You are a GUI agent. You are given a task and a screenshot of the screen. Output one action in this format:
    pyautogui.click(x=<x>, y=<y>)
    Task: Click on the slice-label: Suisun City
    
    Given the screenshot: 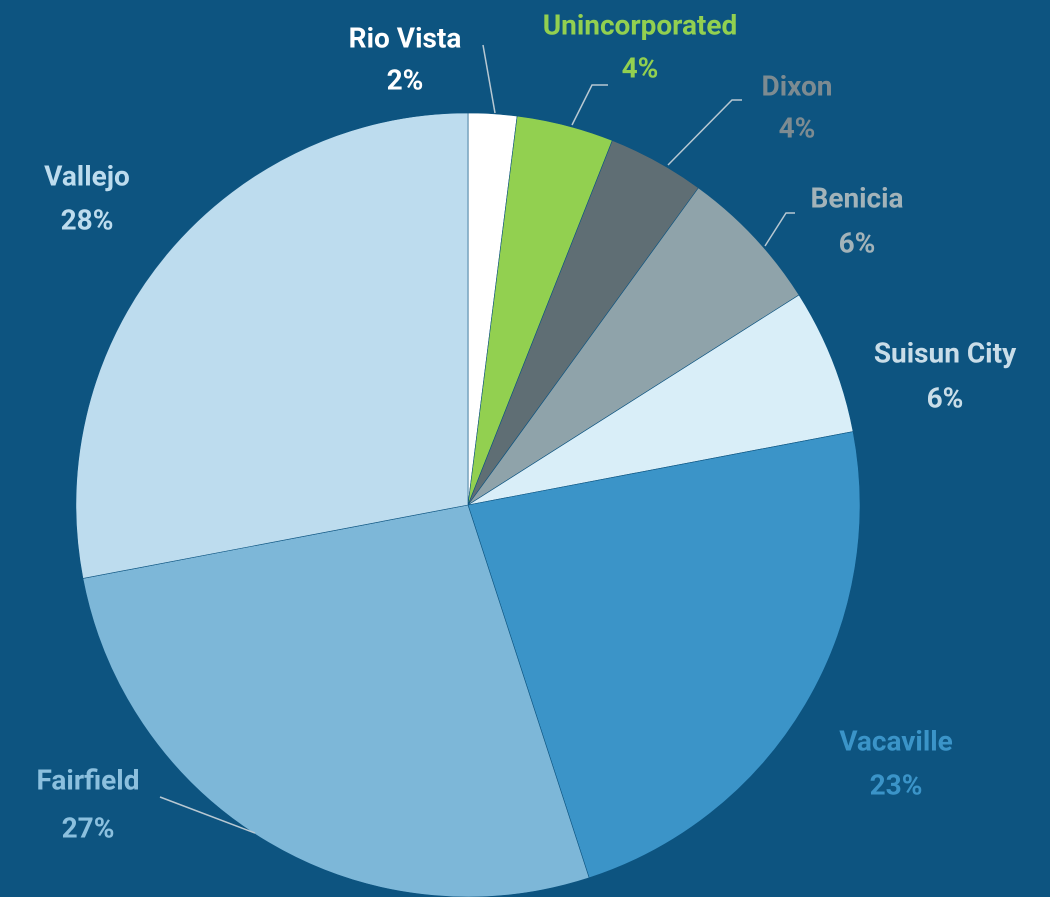 What is the action you would take?
    pyautogui.click(x=945, y=352)
    